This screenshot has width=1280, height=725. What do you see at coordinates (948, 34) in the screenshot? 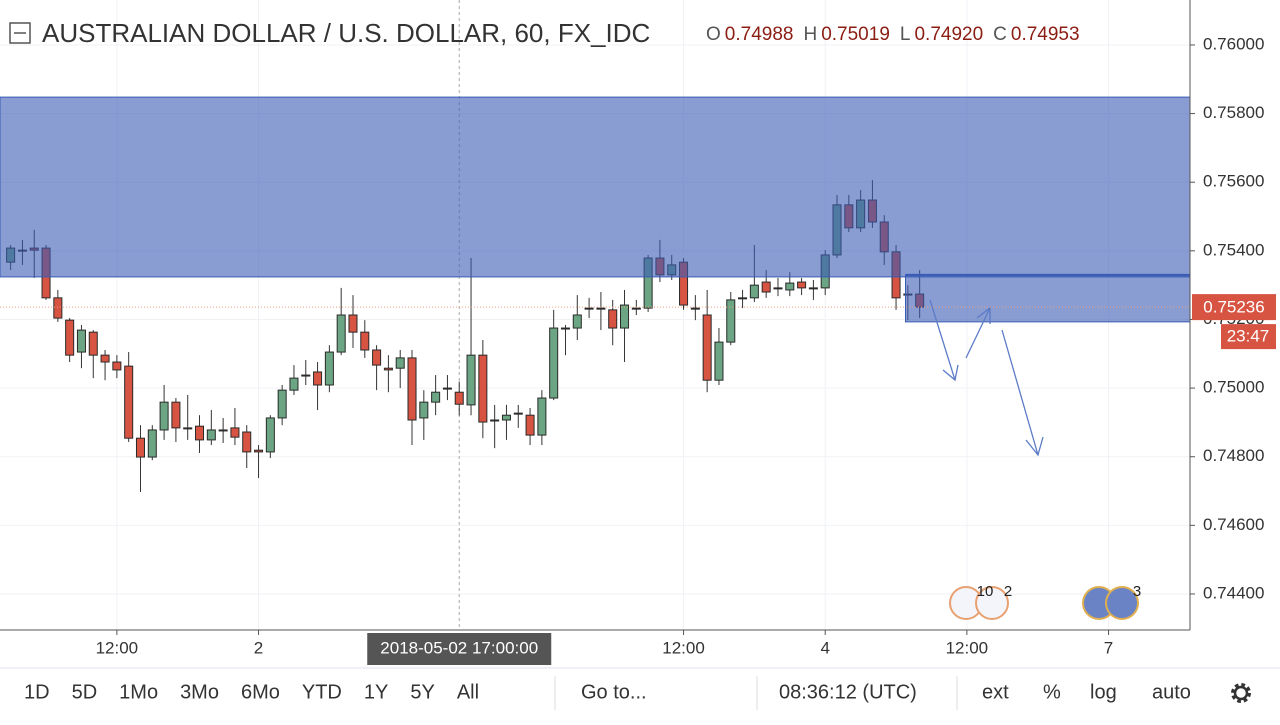
I see `ohlc-value: 0.74920` at bounding box center [948, 34].